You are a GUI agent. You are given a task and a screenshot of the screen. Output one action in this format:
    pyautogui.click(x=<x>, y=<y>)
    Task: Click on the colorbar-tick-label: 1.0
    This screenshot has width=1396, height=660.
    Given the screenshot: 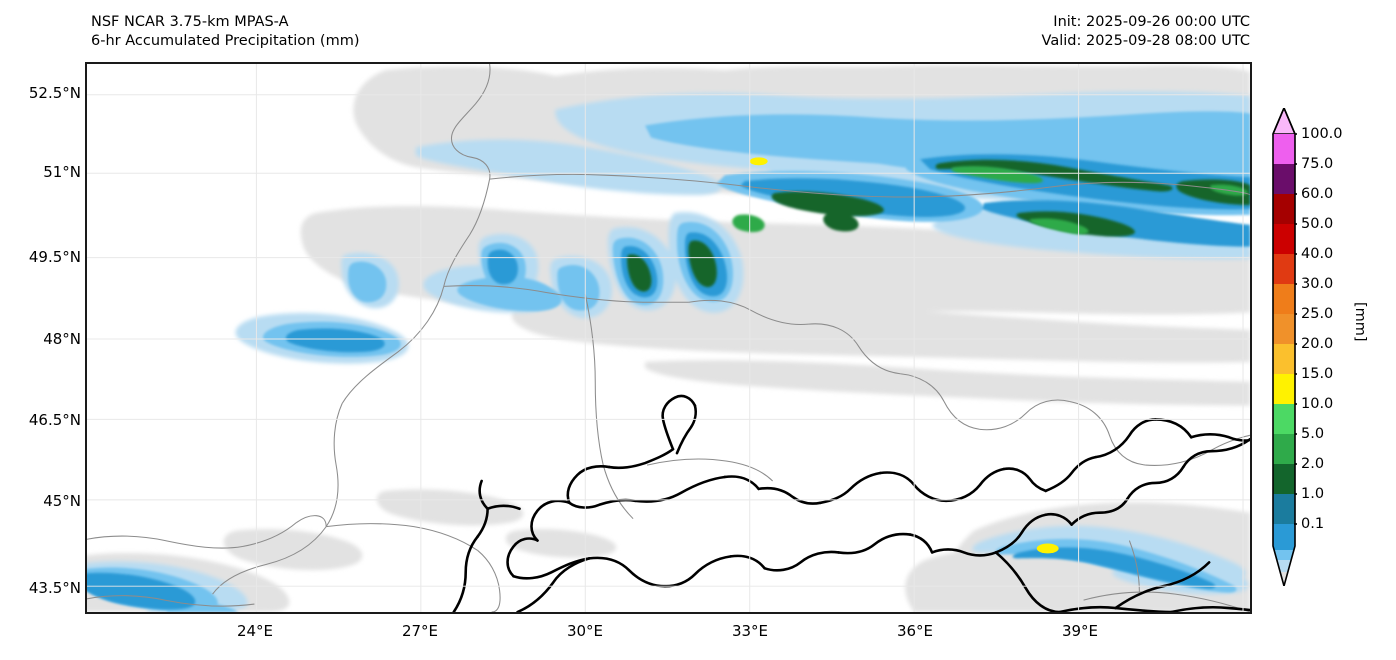 What is the action you would take?
    pyautogui.click(x=1313, y=494)
    